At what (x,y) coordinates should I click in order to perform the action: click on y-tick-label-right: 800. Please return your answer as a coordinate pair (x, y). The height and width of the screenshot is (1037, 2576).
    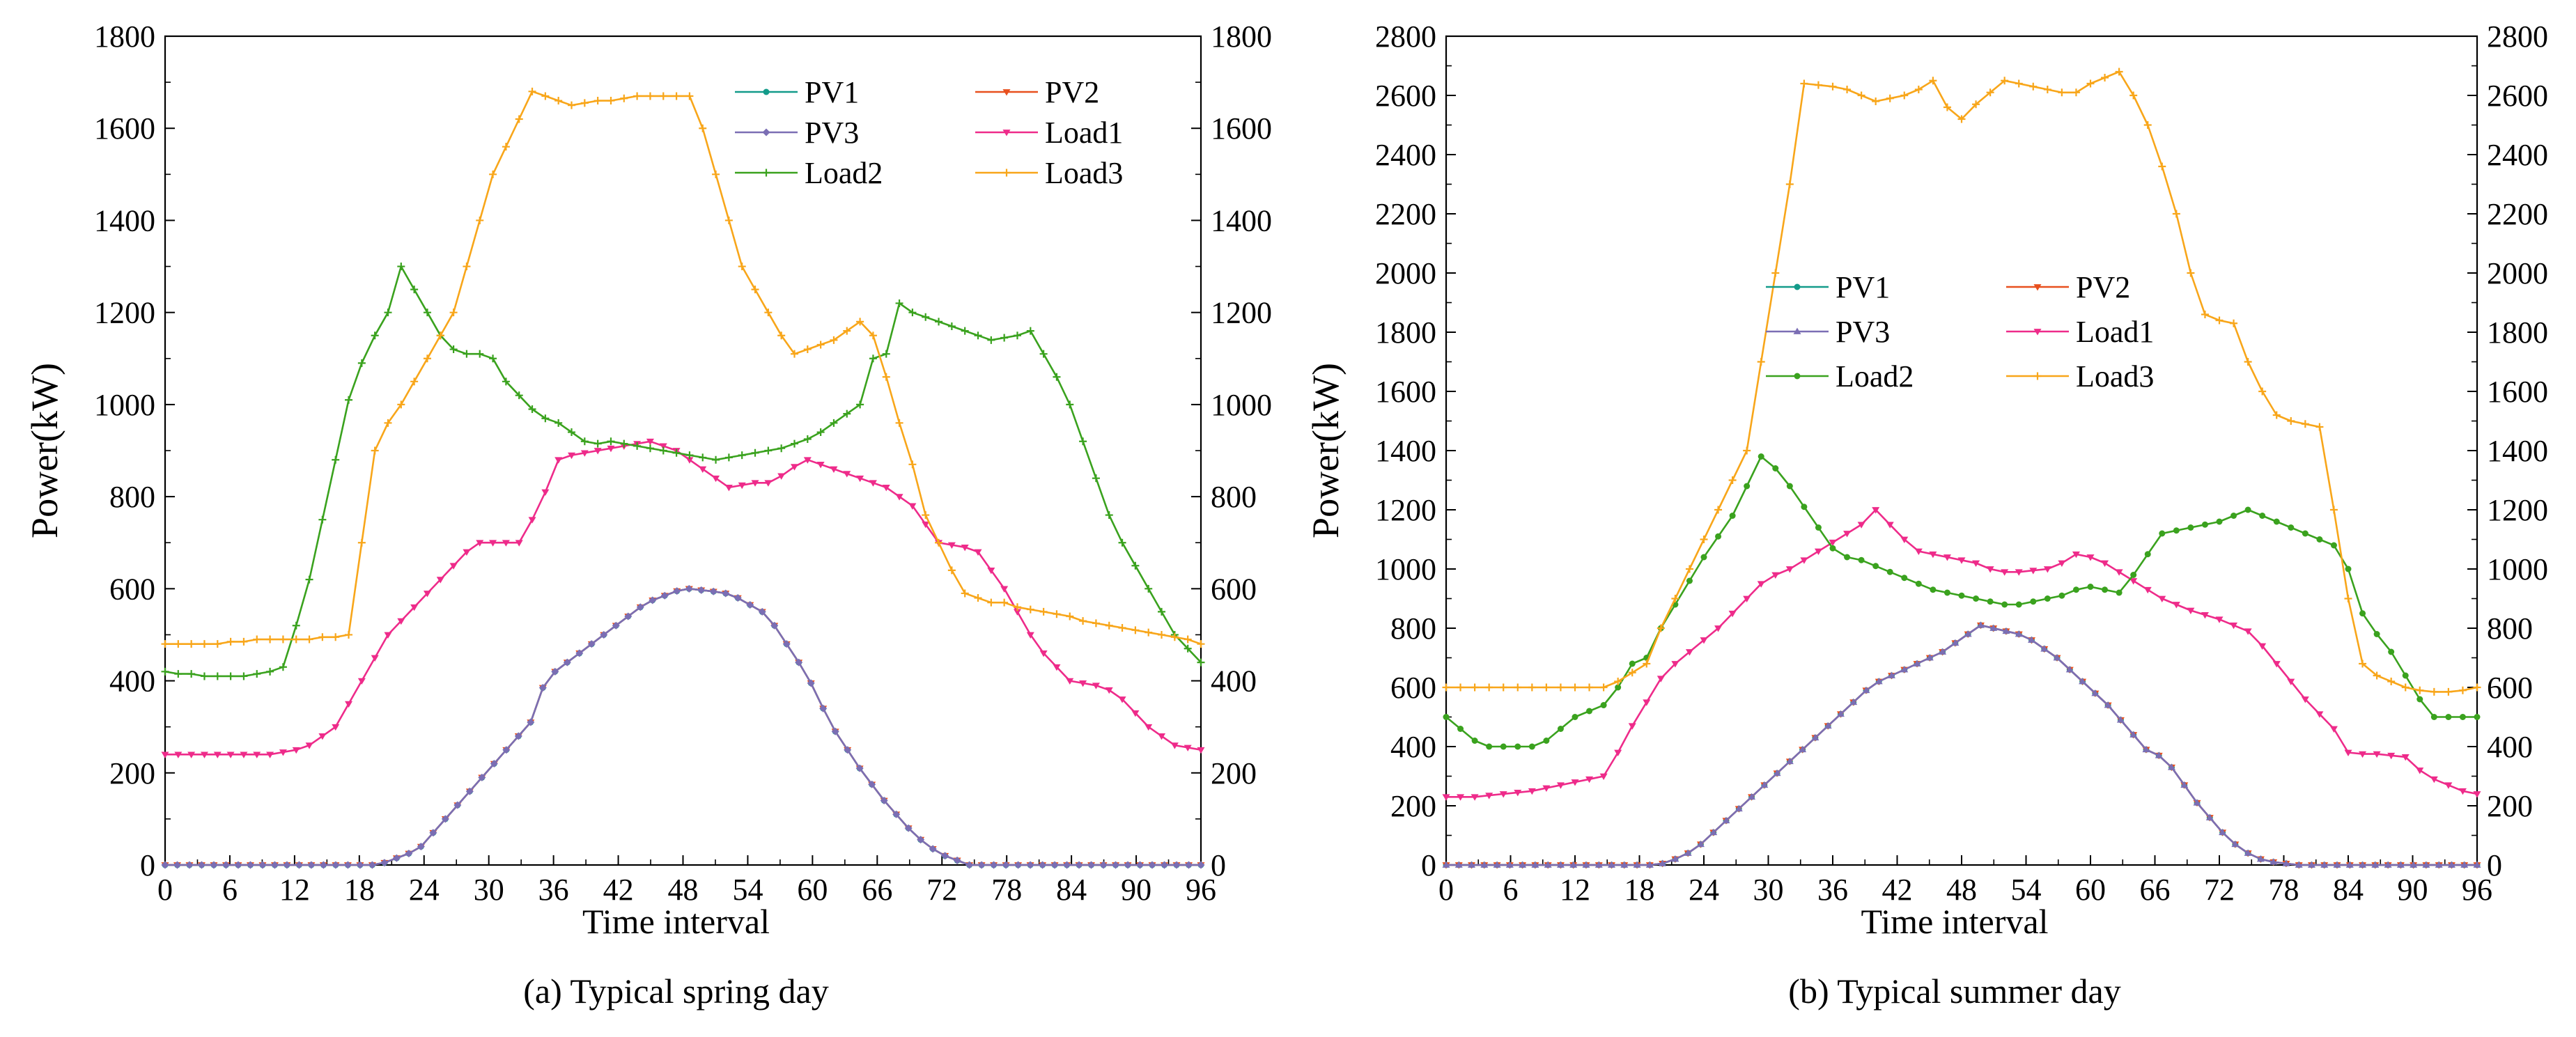
    Looking at the image, I should click on (1234, 497).